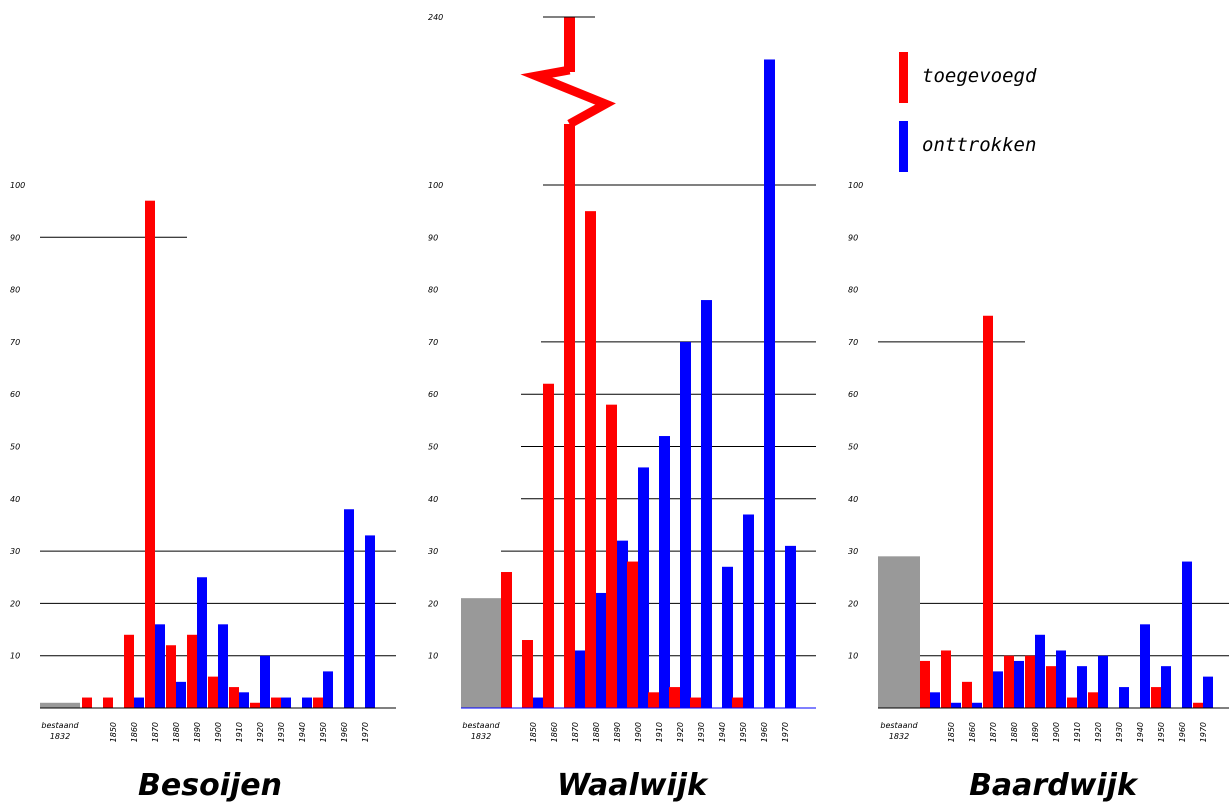 The height and width of the screenshot is (811, 1229). I want to click on x-tick-label: 1870, so click(993, 732).